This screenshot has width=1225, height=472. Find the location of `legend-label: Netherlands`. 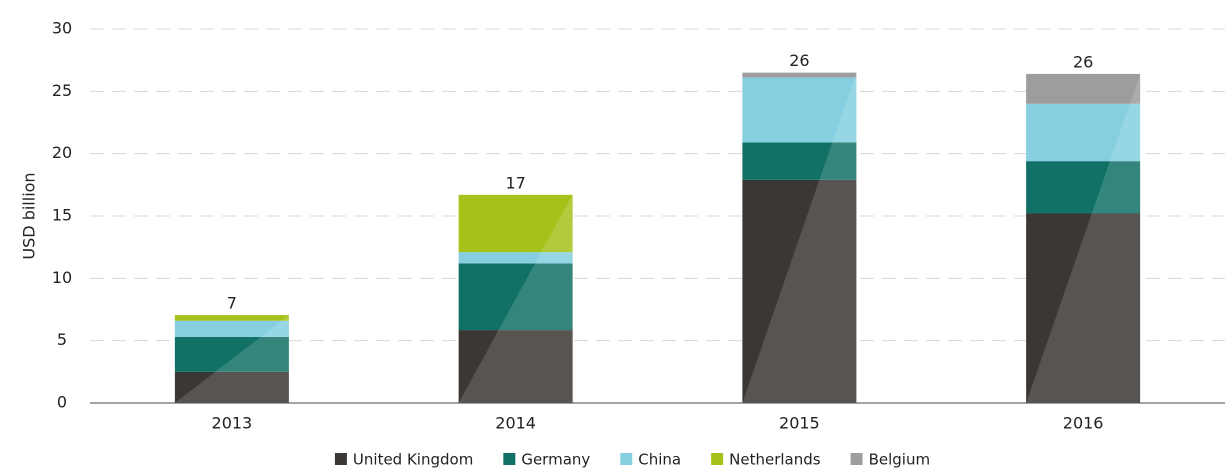

legend-label: Netherlands is located at coordinates (775, 460).